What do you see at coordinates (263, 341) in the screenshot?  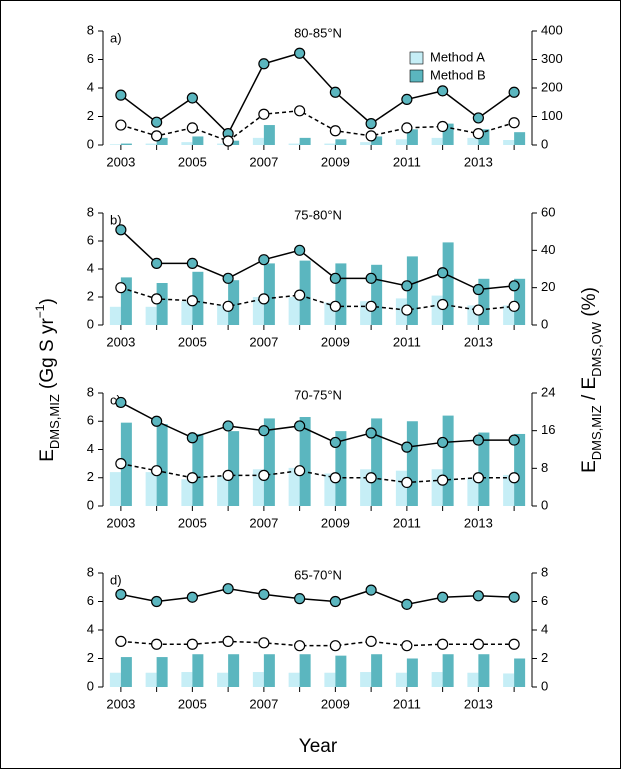 I see `x-tick-label: 2007` at bounding box center [263, 341].